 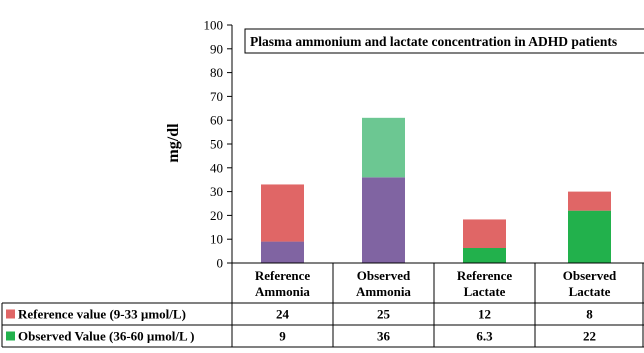 I want to click on series-name: Reference value (9-33 µmol/L), so click(x=102, y=314).